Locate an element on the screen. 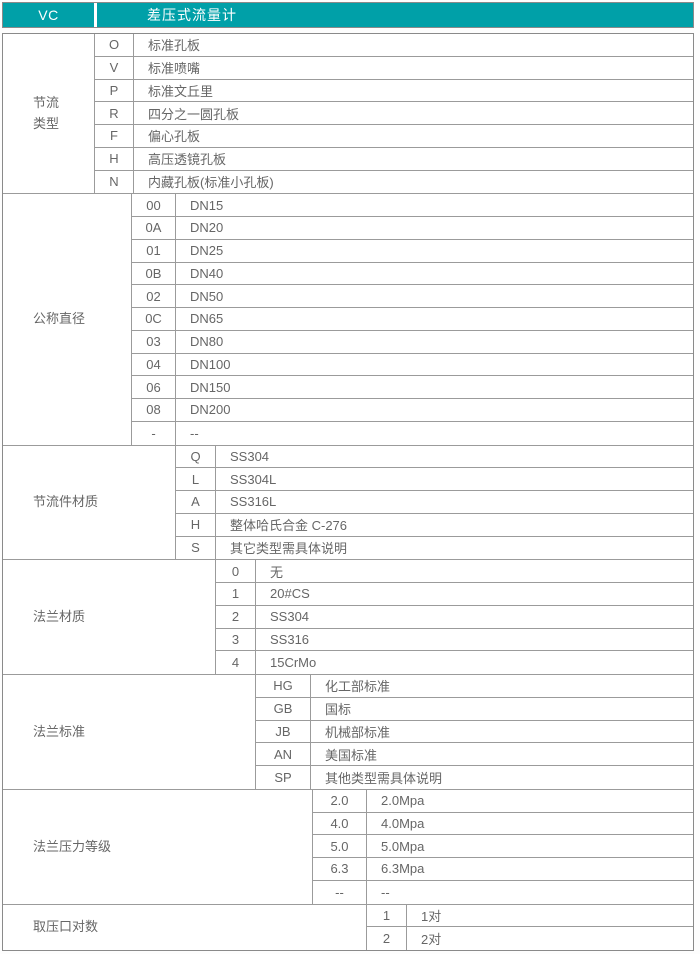 The image size is (700, 954). table-row: 6.3 6.3Mpa is located at coordinates (503, 869).